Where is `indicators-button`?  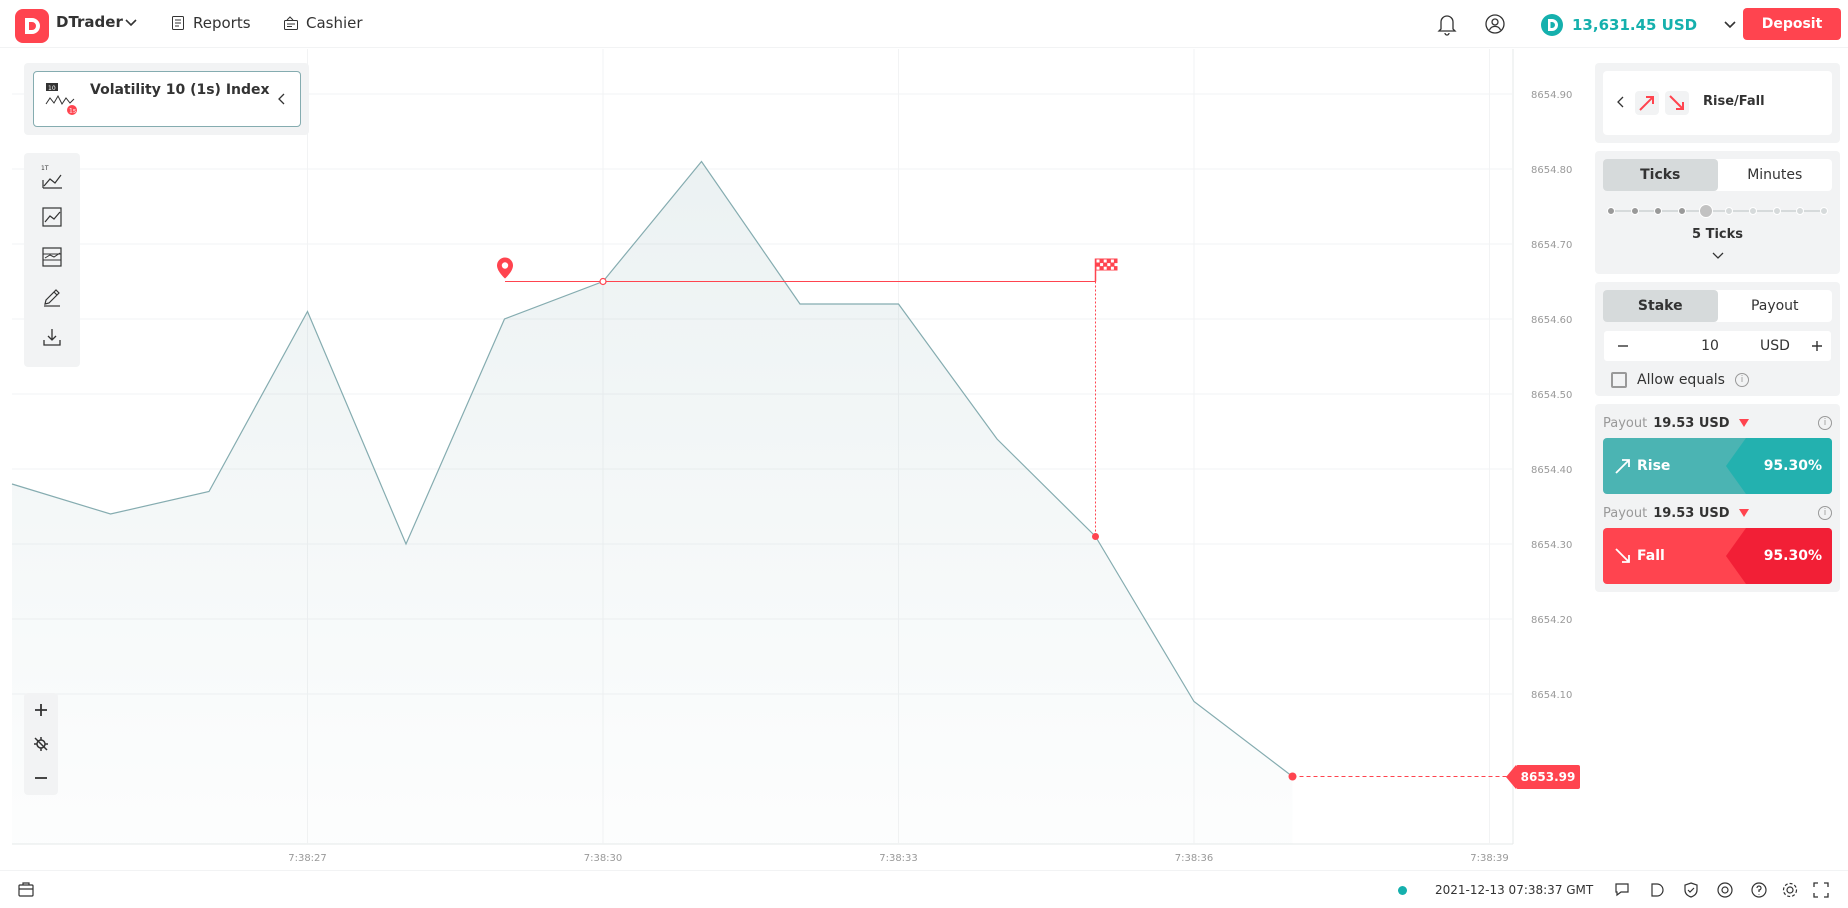
indicators-button is located at coordinates (52, 217).